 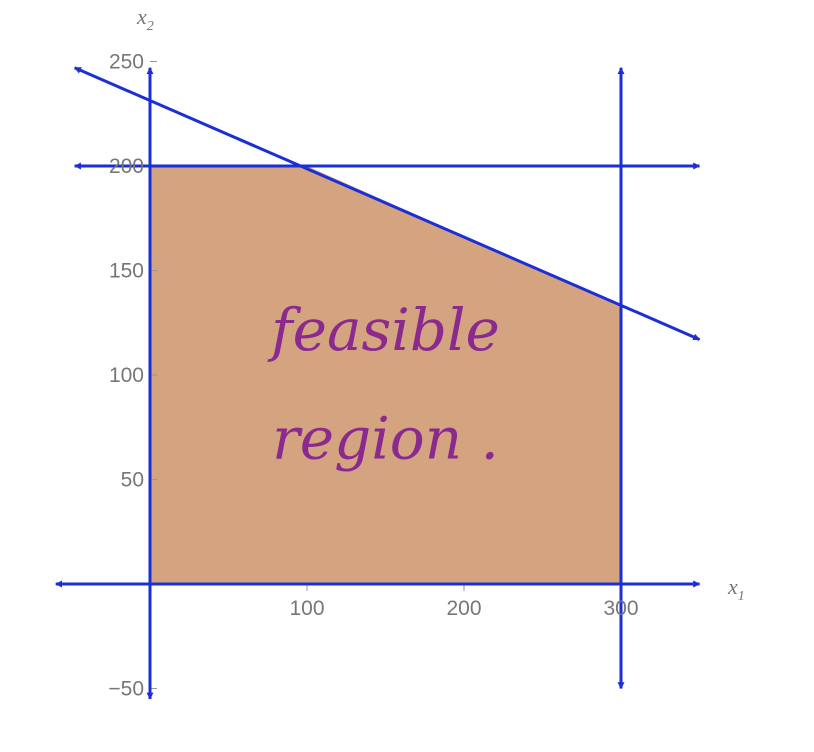 I want to click on annotations: feasible region ., so click(x=383, y=384).